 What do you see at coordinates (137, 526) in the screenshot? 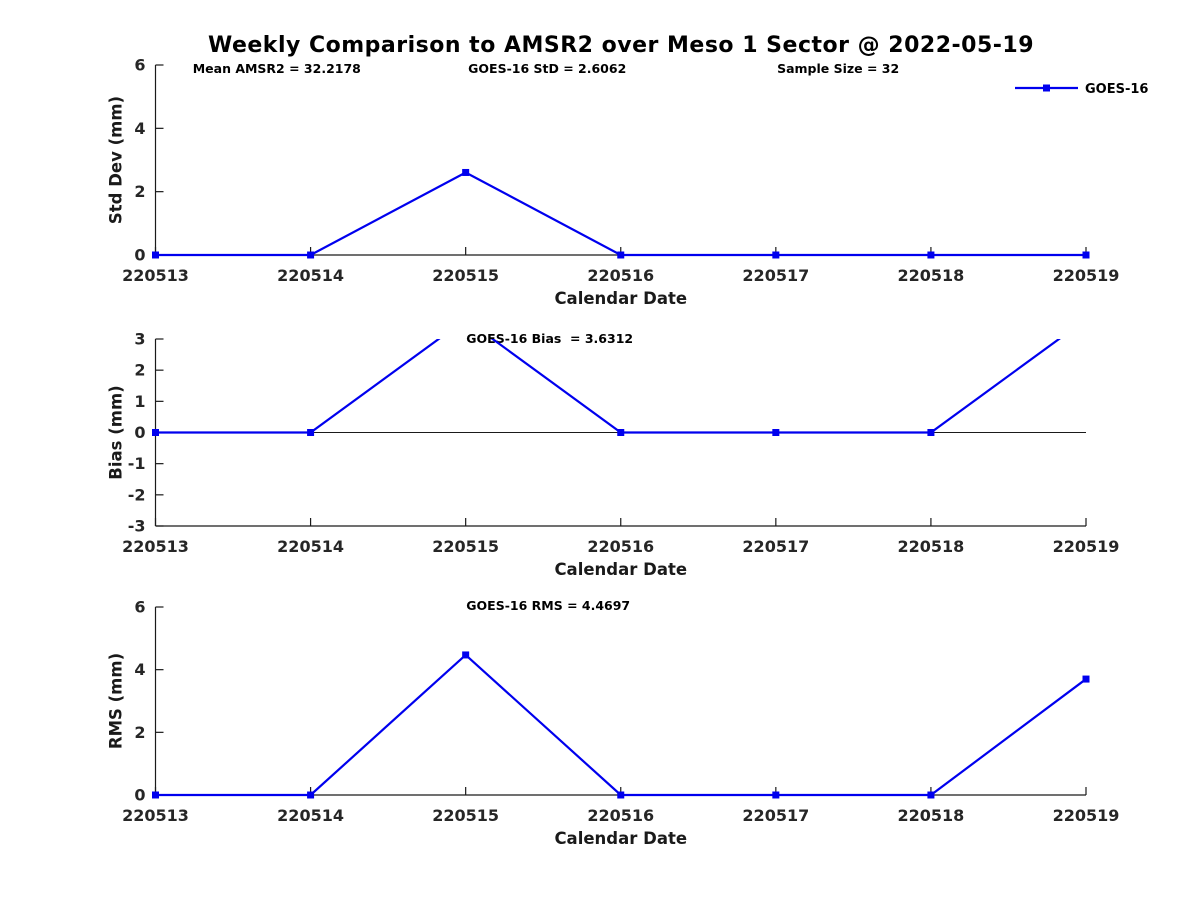
I see `y-tick-label: -3` at bounding box center [137, 526].